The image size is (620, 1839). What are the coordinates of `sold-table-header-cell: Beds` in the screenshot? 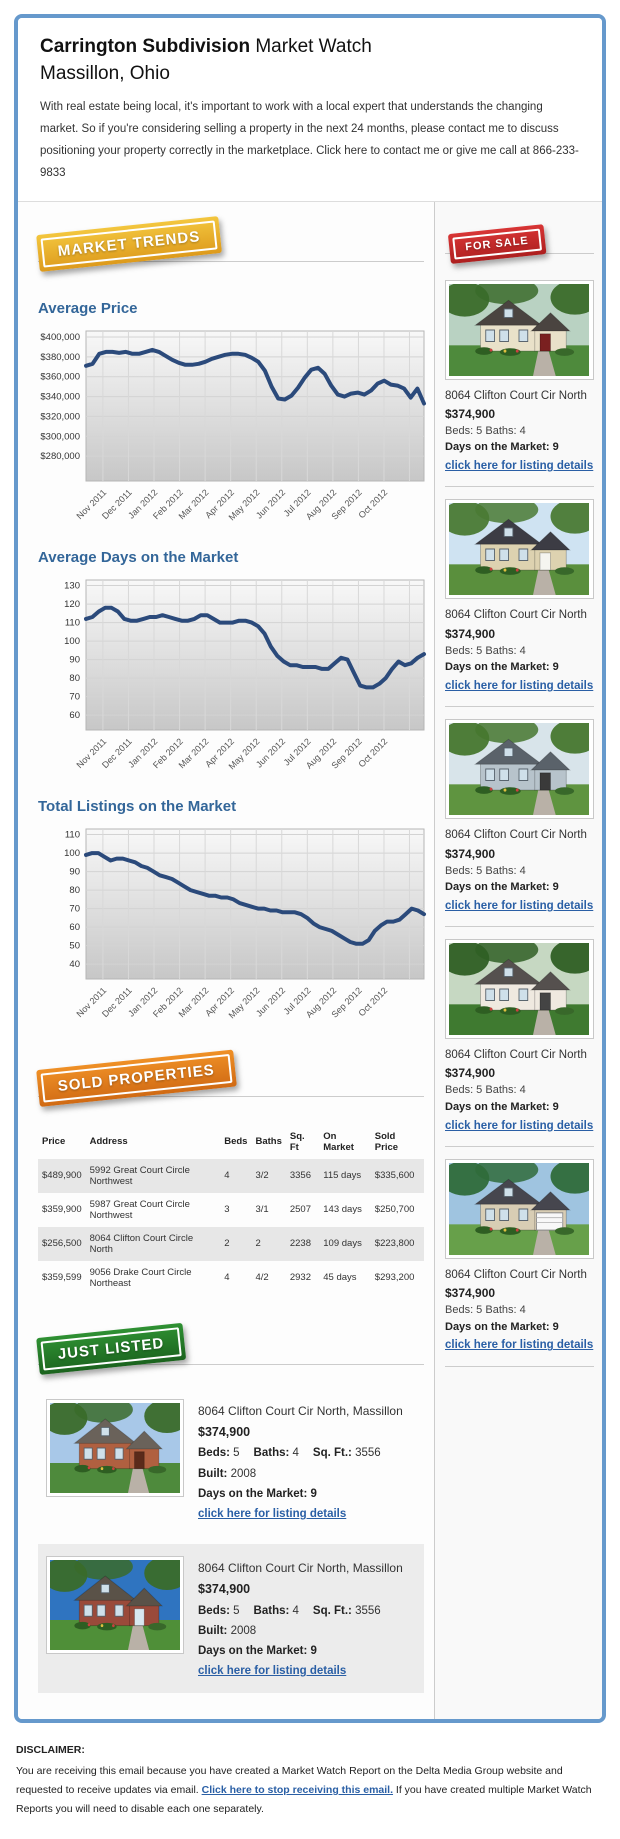 It's located at (236, 1142).